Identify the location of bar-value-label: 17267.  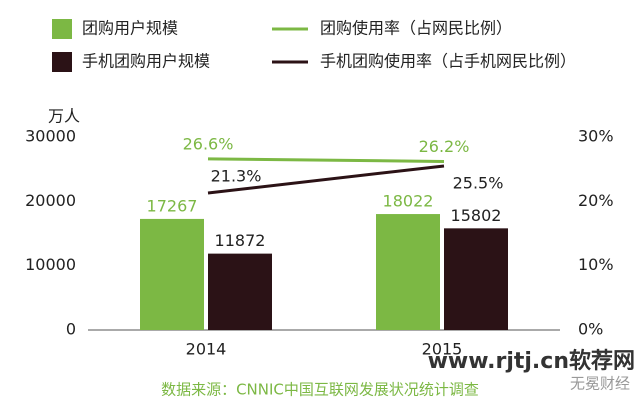
(172, 205).